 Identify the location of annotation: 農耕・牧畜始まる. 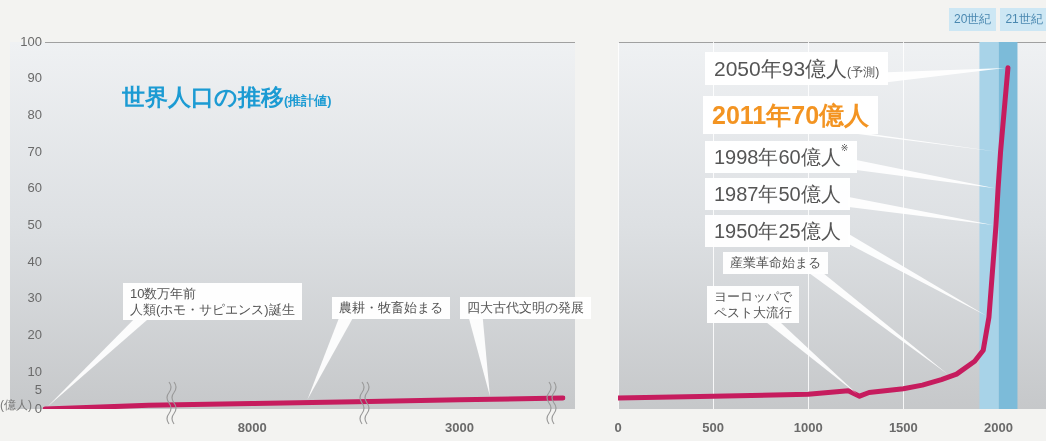
(391, 308).